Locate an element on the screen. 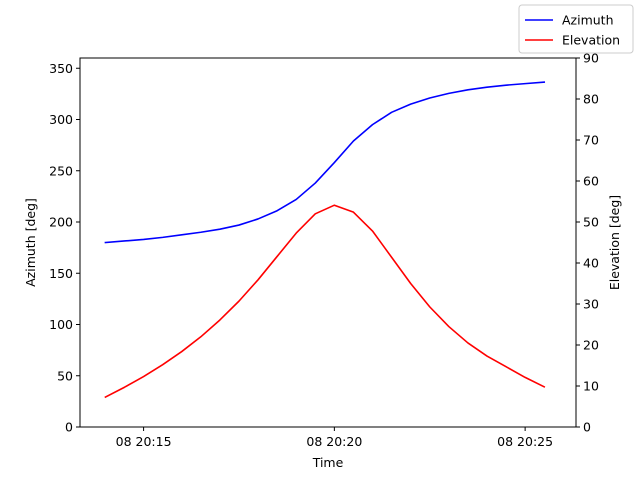  x-tick-label: 08 20:25 is located at coordinates (525, 441).